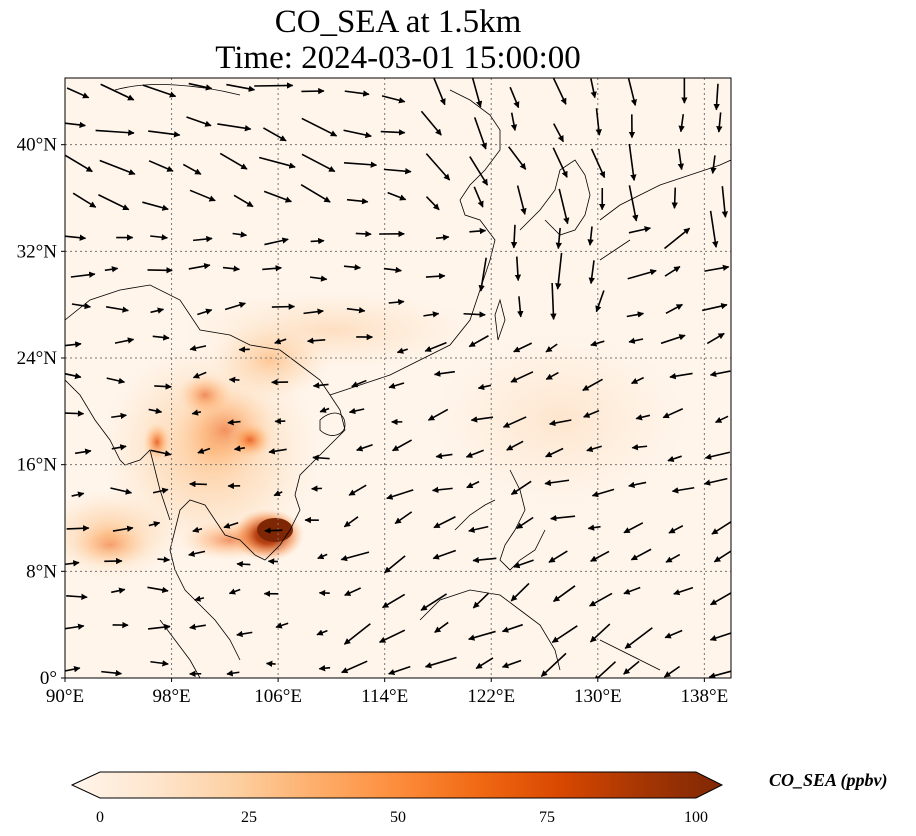 The width and height of the screenshot is (916, 836). Describe the element at coordinates (491, 696) in the screenshot. I see `lon-tick-label: 122°E` at that location.